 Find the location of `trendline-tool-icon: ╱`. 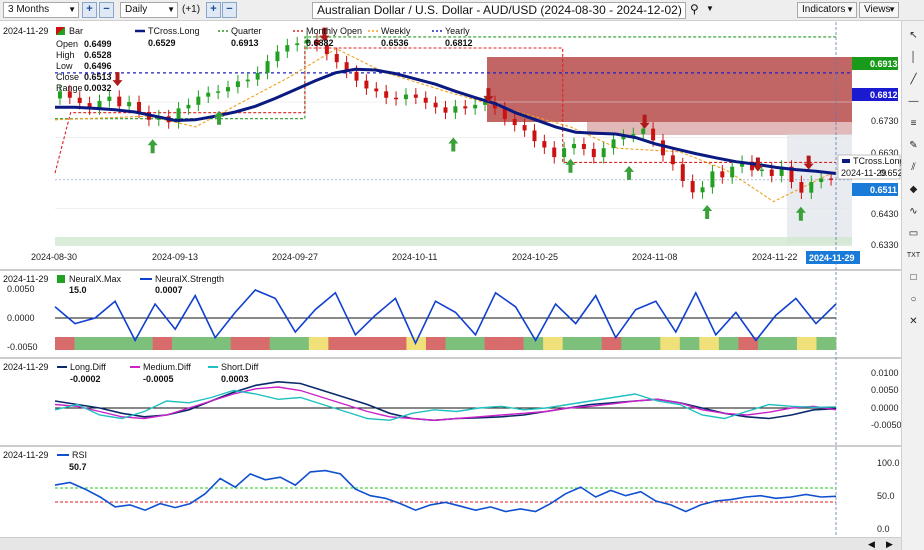

trendline-tool-icon: ╱ is located at coordinates (913, 79).